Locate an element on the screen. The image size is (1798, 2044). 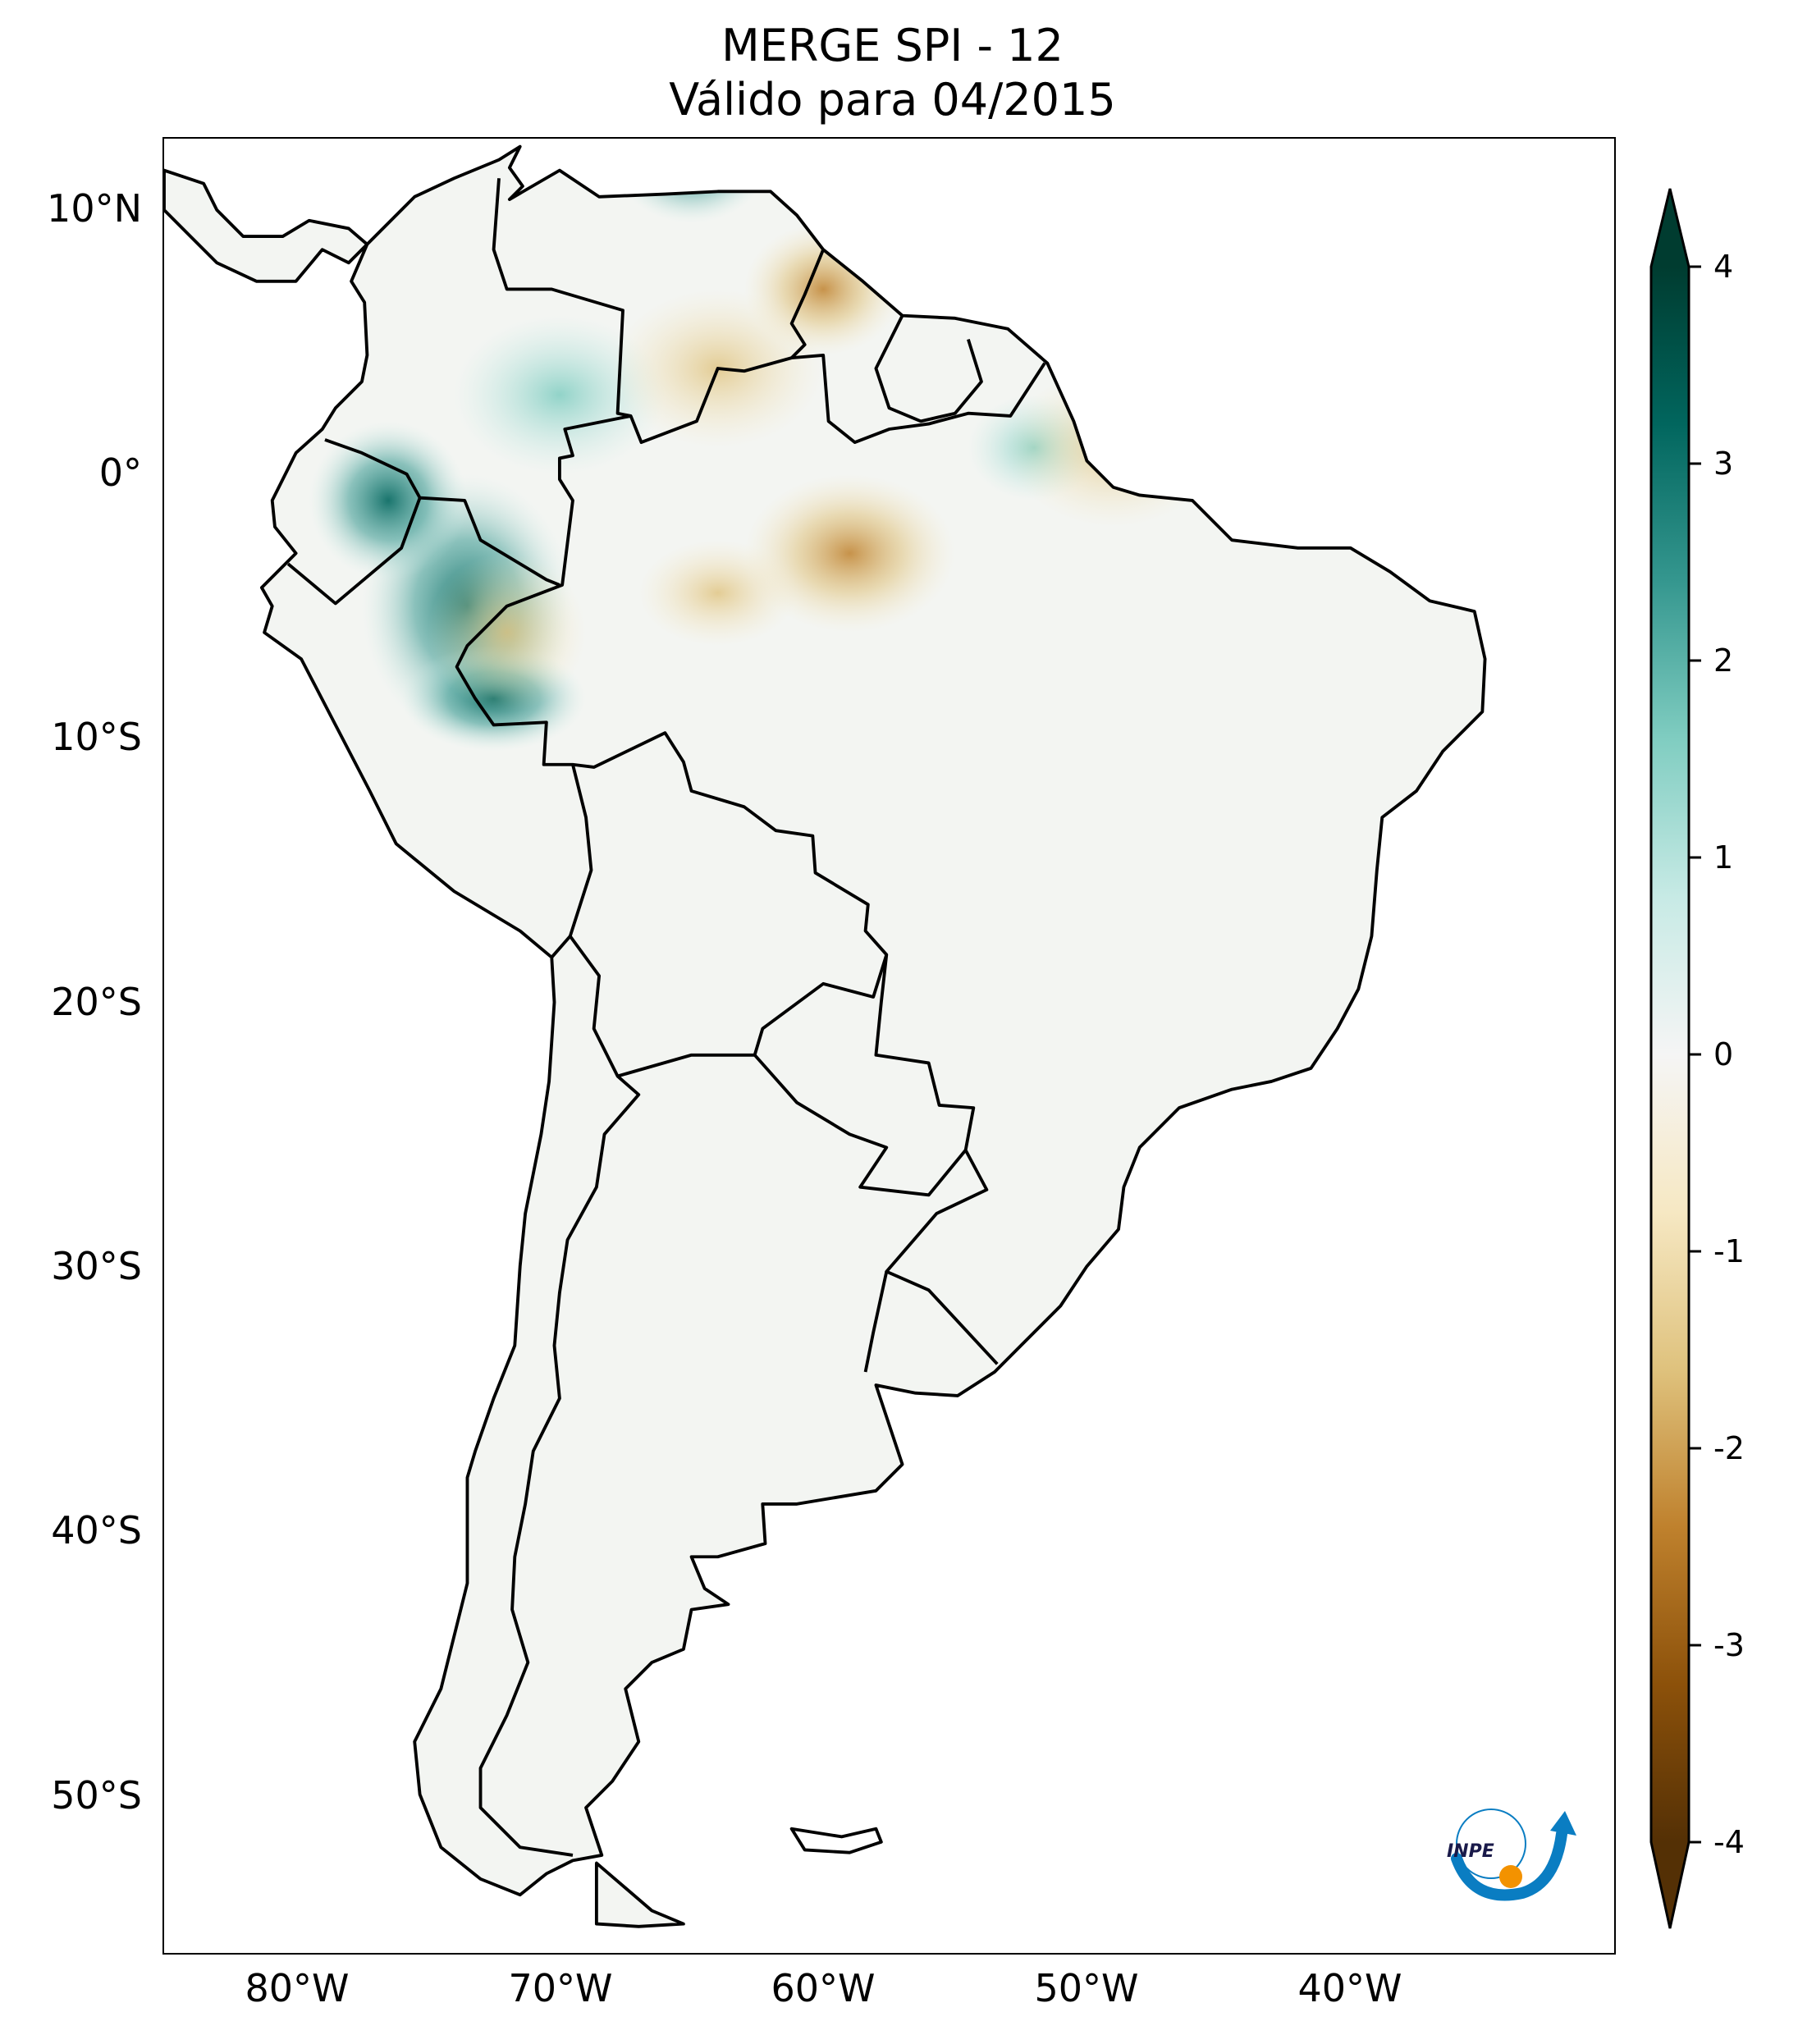
colorbar-upper-extend is located at coordinates (1670, 228).